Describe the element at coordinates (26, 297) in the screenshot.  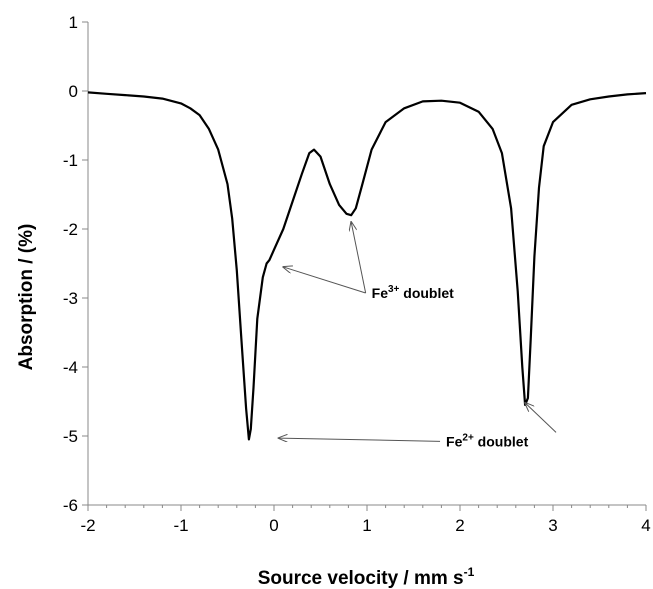
I see `y-axis-title: Absorption / (%)` at that location.